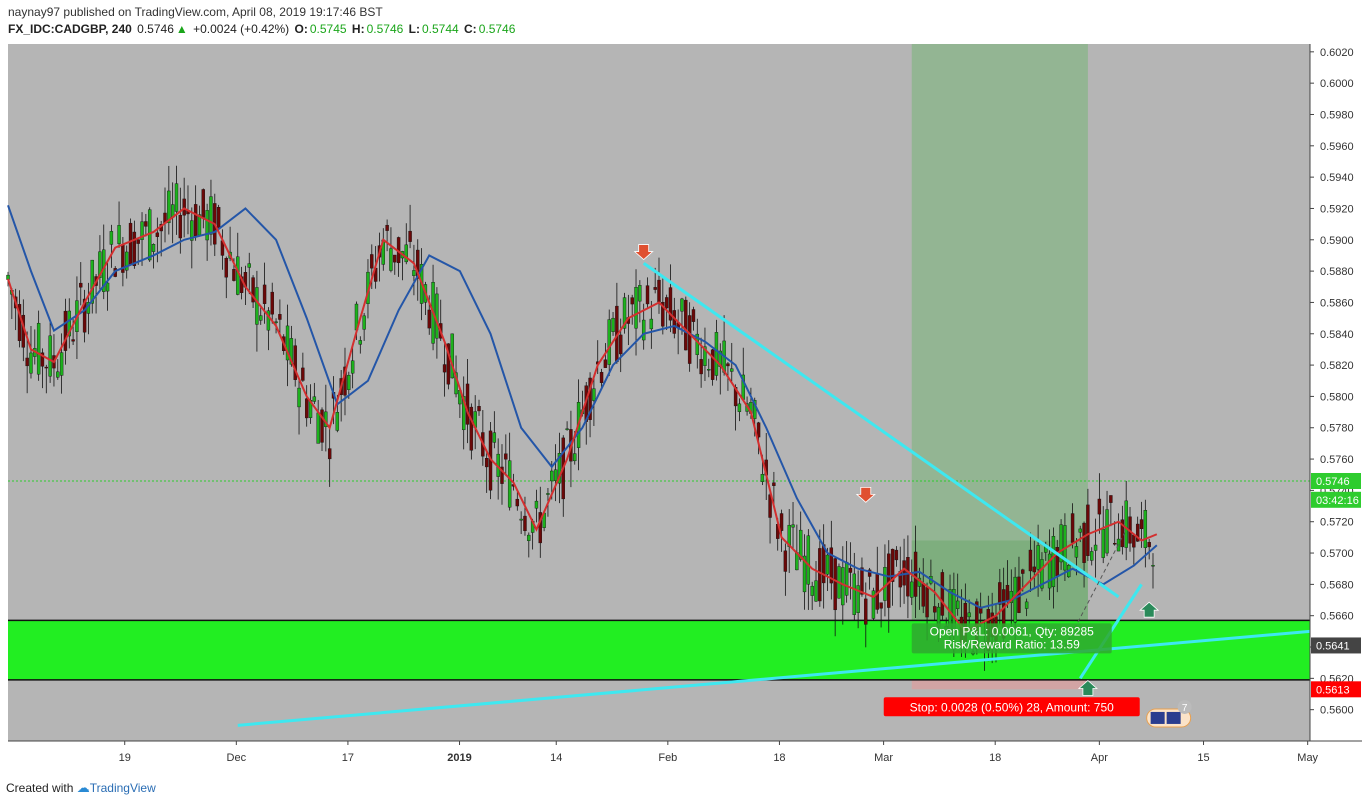  What do you see at coordinates (241, 29) in the screenshot?
I see `price-change: +0.0024 (+0.42%)` at bounding box center [241, 29].